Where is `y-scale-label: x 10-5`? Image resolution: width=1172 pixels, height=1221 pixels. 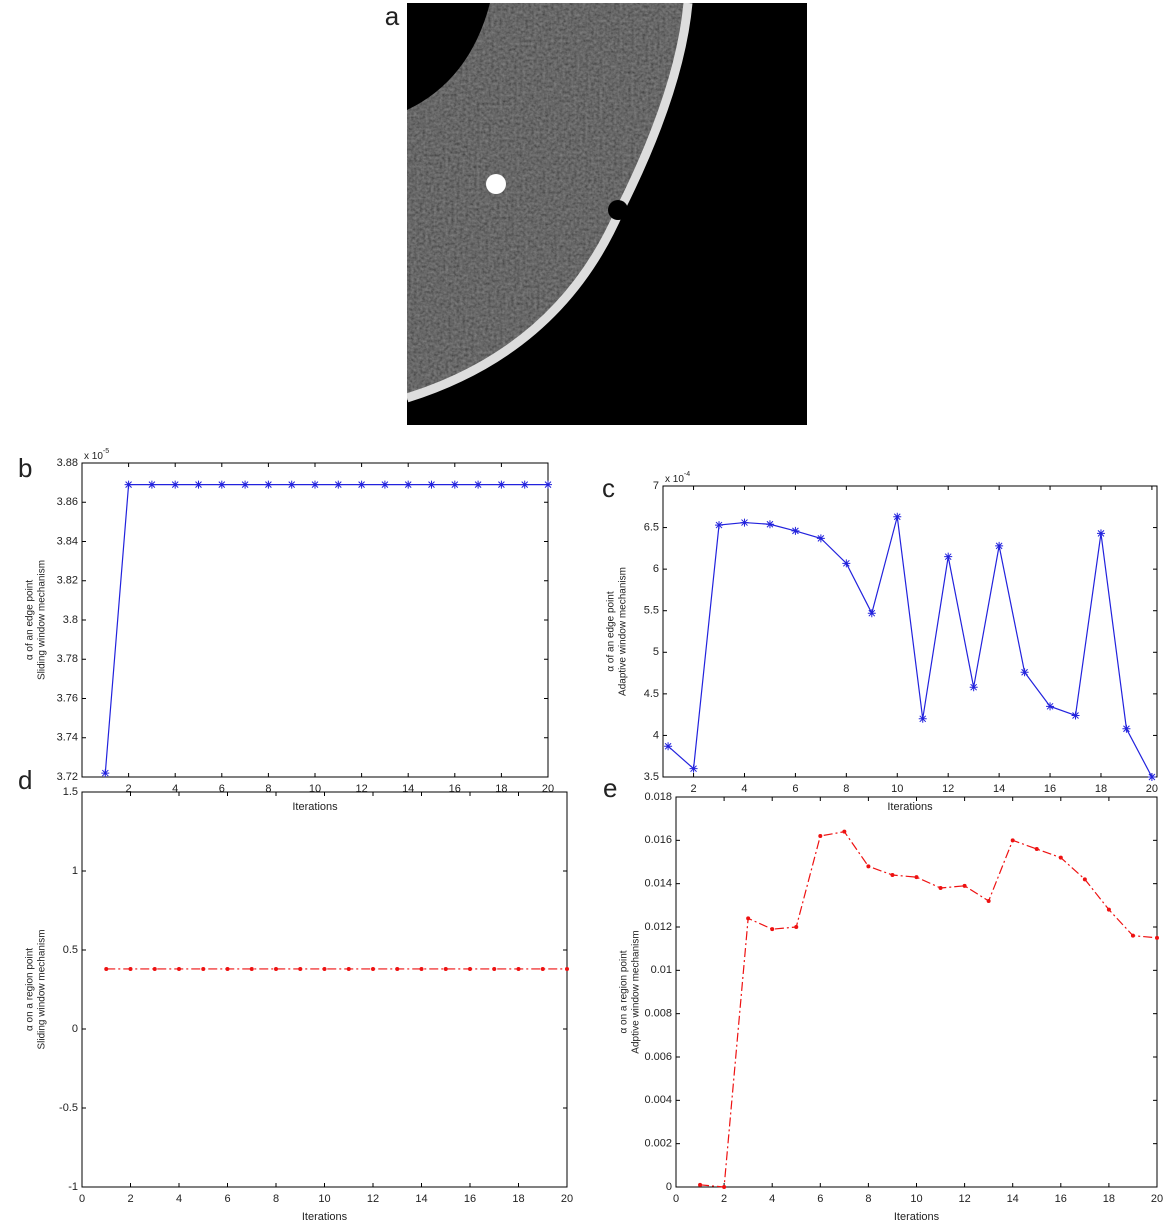 y-scale-label: x 10-5 is located at coordinates (96, 455).